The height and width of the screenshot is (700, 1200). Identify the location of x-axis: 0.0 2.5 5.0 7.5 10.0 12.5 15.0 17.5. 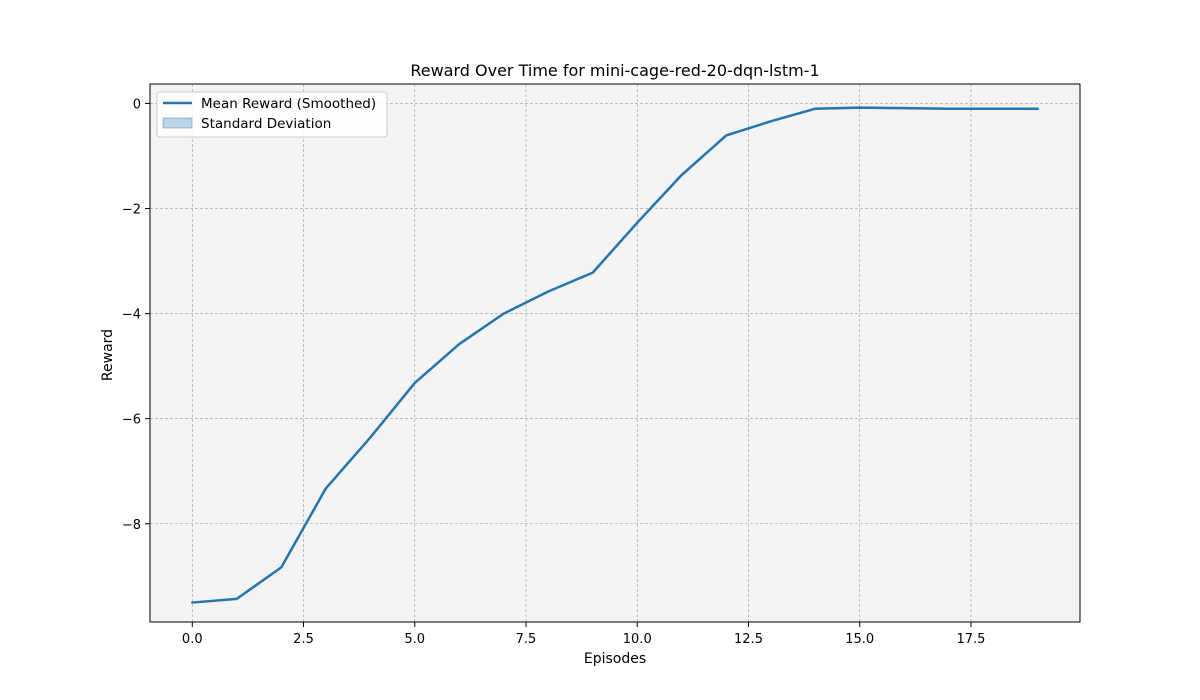
(584, 634).